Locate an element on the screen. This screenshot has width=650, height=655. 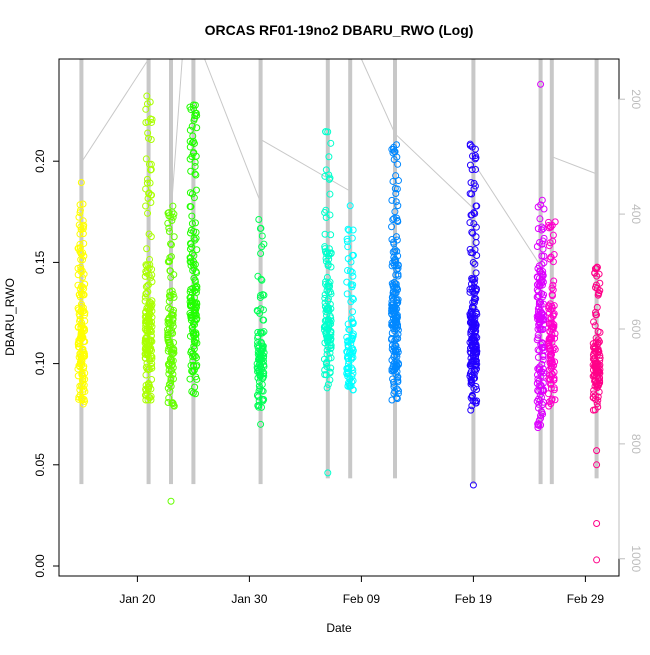
y-axis-label: DBARU_RWO is located at coordinates (10, 317).